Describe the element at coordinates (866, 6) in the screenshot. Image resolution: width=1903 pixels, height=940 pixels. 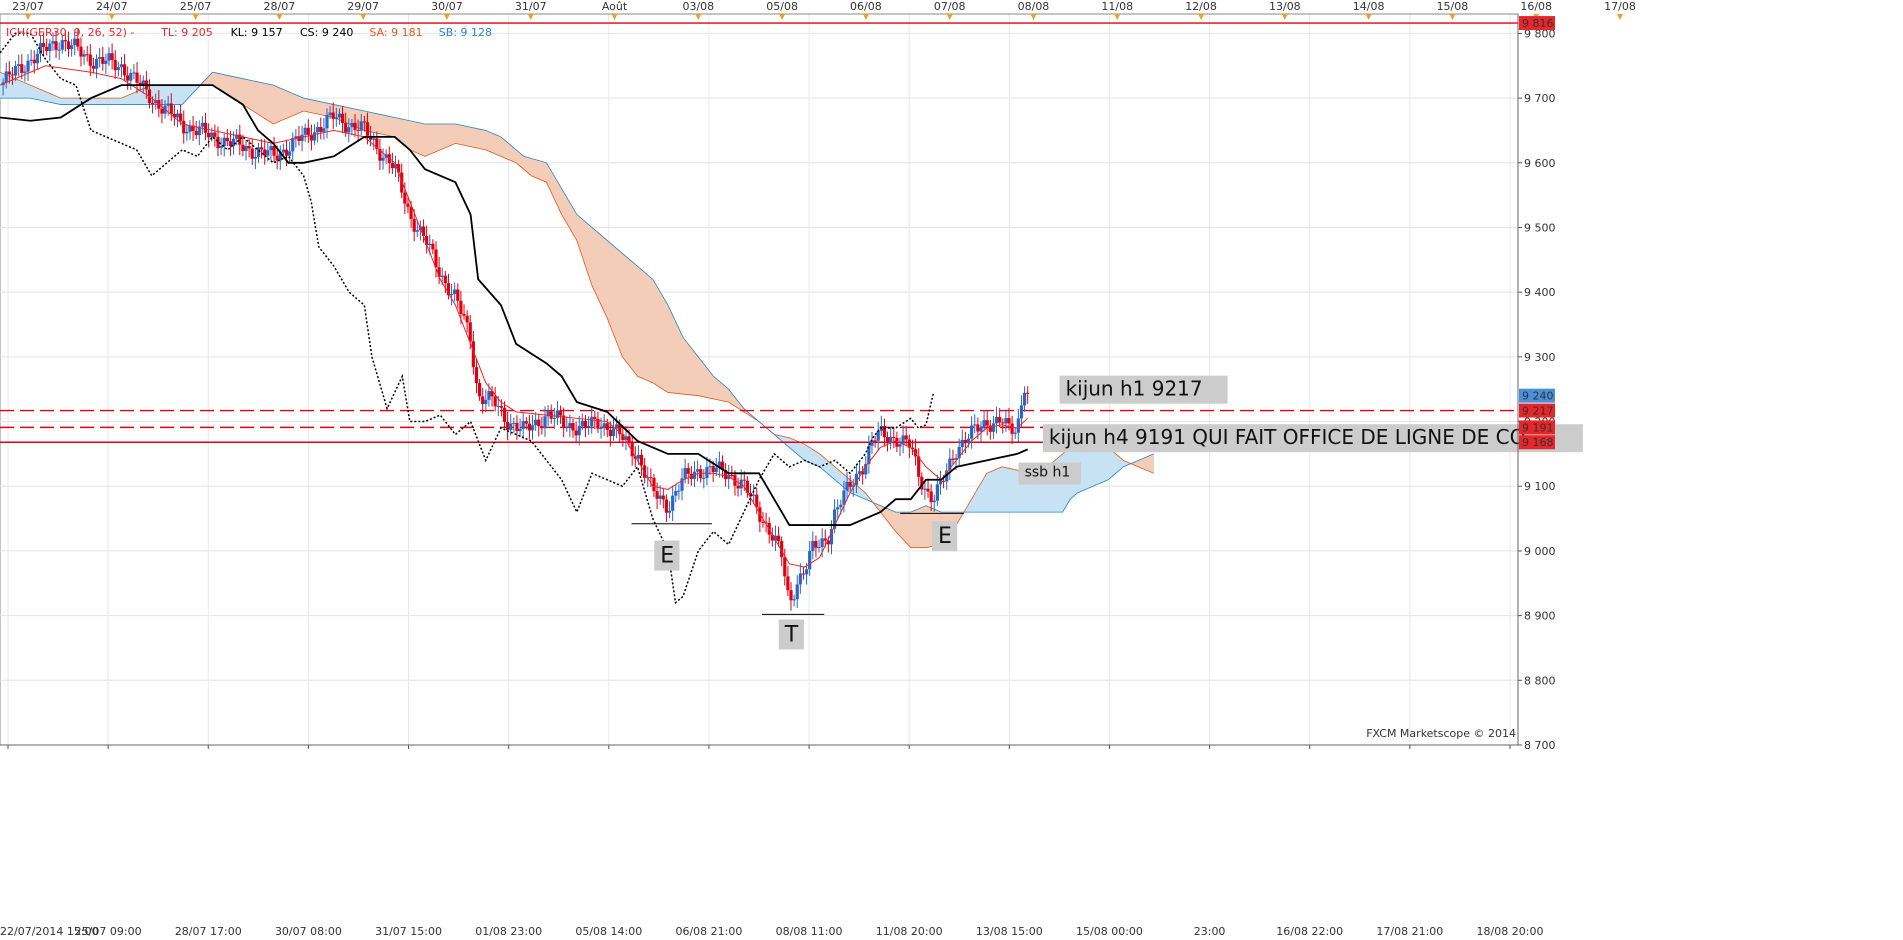
I see `top-date-label: 06/08` at that location.